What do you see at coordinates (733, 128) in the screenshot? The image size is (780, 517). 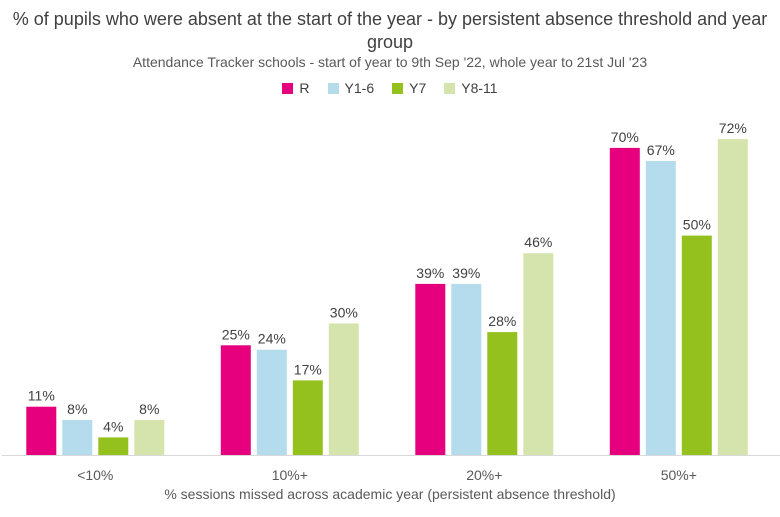 I see `data-label-y8-11-3: 72%` at bounding box center [733, 128].